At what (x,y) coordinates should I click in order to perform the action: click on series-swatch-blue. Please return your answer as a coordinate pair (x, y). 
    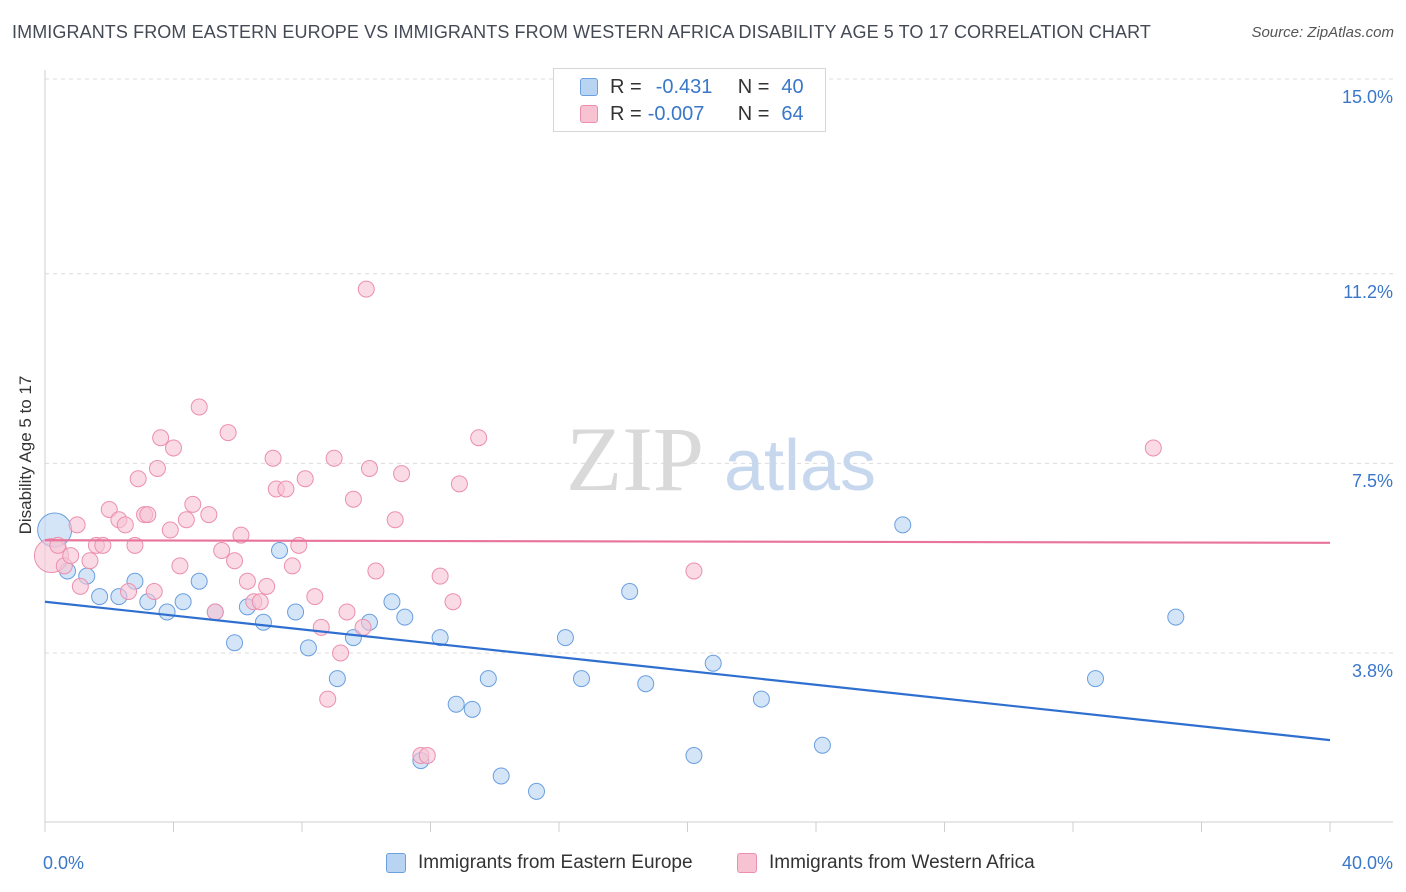
    Looking at the image, I should click on (396, 863).